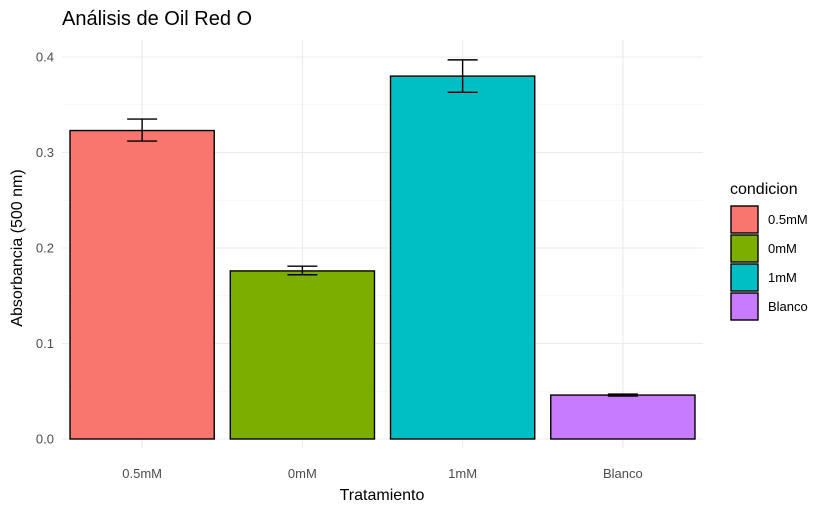 This screenshot has height=514, width=832. I want to click on y-tick-label: 0.2, so click(45, 248).